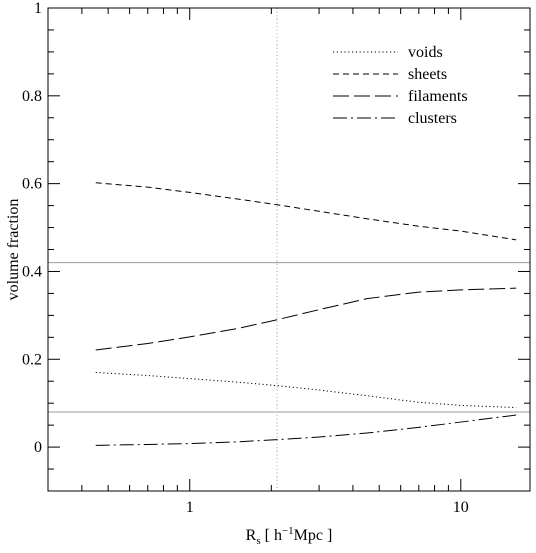  I want to click on series-line-voids, so click(306, 390).